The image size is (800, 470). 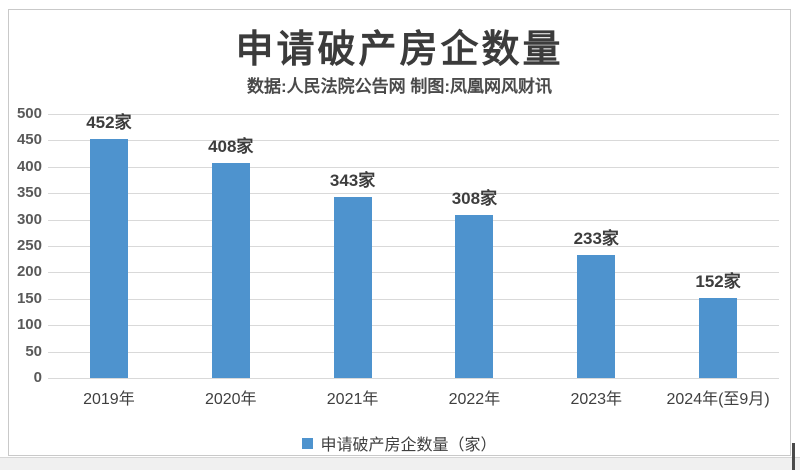 I want to click on y-tick-label: 0, so click(x=37, y=377).